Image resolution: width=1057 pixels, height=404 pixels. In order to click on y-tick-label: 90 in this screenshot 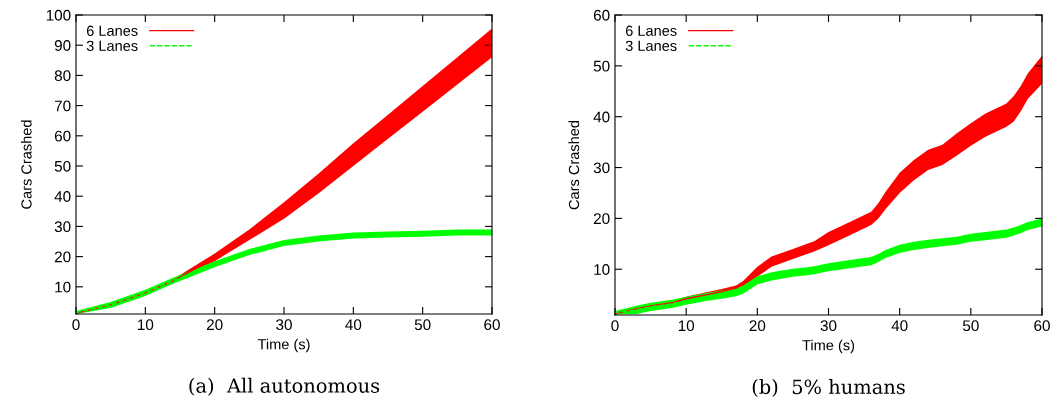, I will do `click(62, 45)`.